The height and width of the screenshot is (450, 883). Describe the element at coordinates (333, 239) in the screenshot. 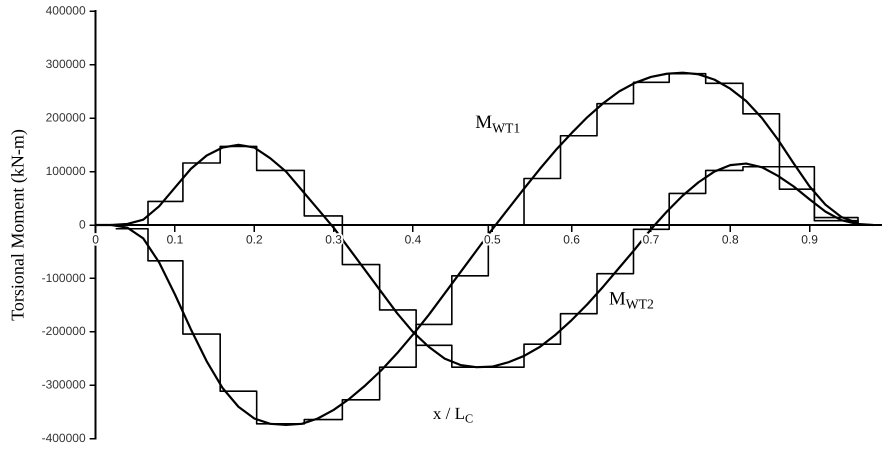

I see `x-tick-label: 0.3` at that location.